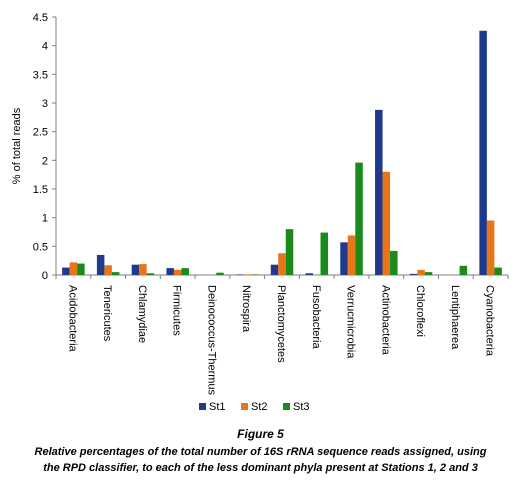  What do you see at coordinates (490, 247) in the screenshot?
I see `bar-st2-cyanobacteria` at bounding box center [490, 247].